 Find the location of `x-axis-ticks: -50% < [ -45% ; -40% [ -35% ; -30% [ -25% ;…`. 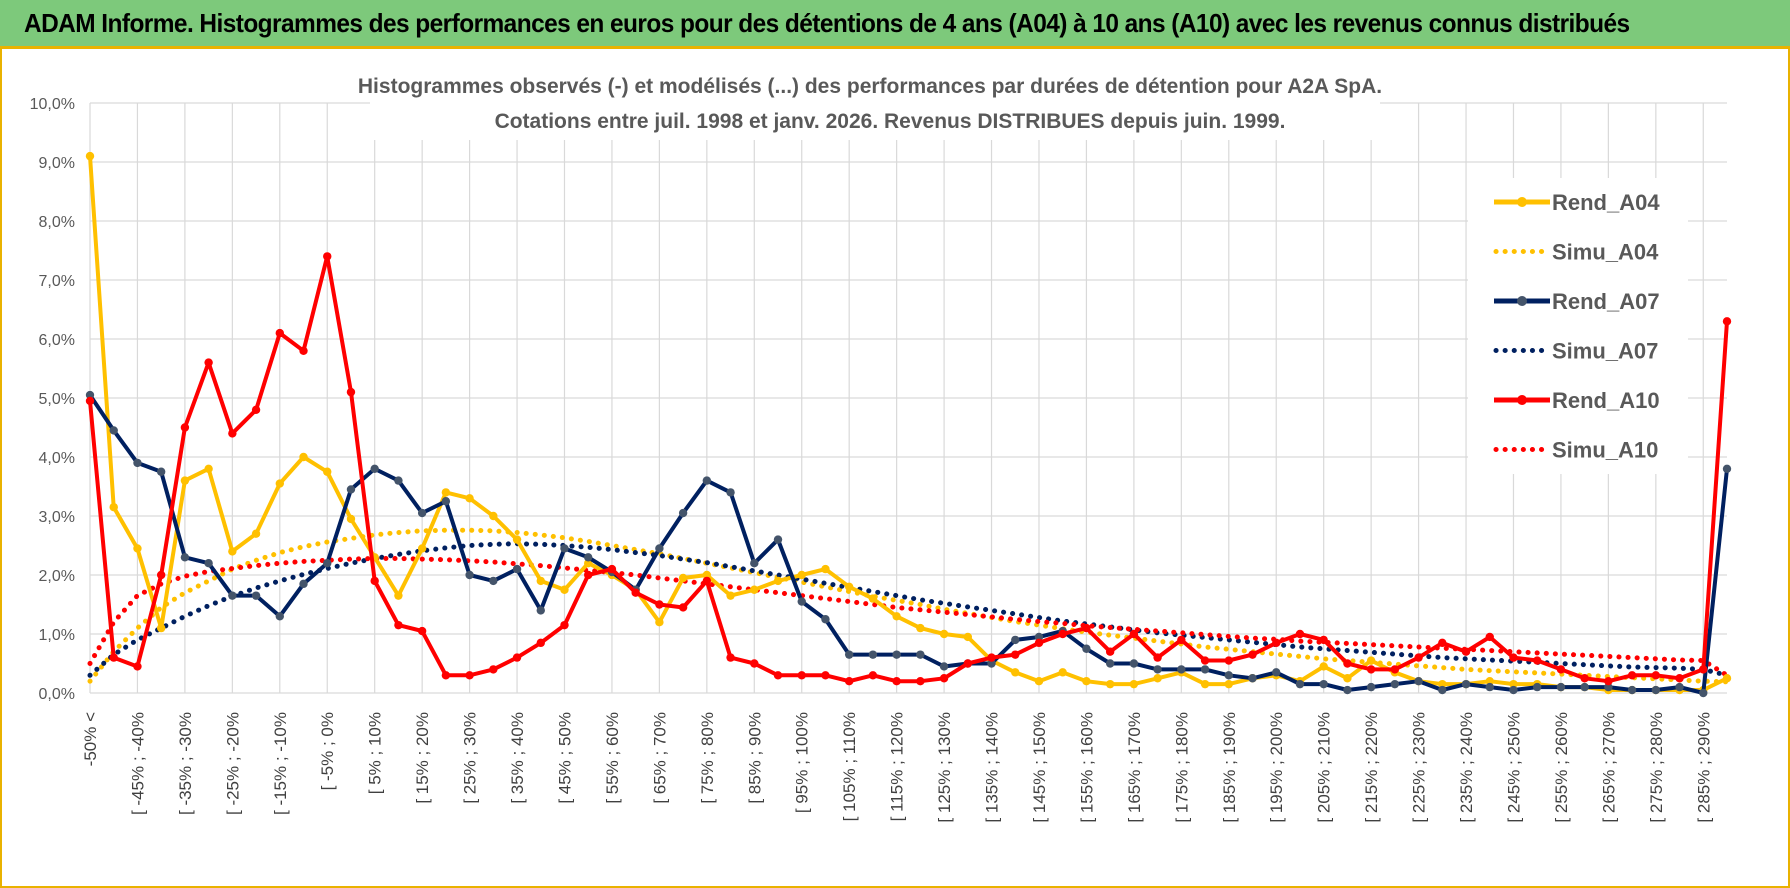

x-axis-ticks: -50% < [ -45% ; -40% [ -35% ; -30% [ -25% ;… is located at coordinates (897, 767).